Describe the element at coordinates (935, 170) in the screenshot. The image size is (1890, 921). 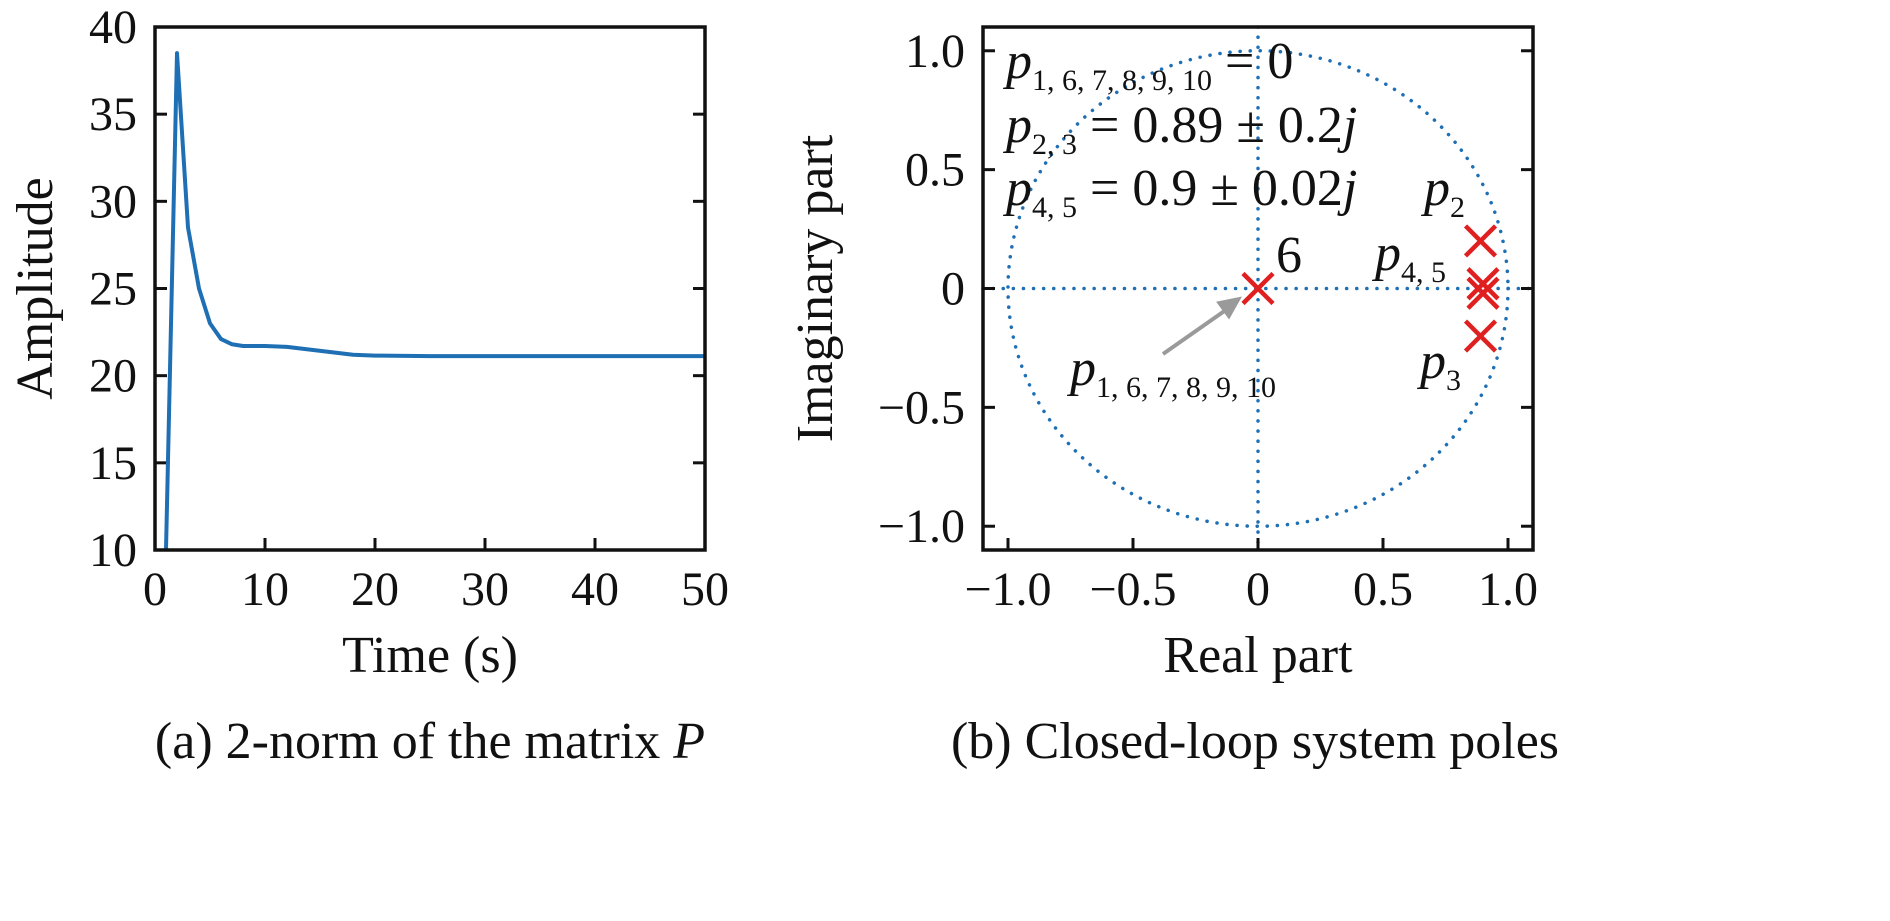
I see `y-tick-label: 0.5` at that location.